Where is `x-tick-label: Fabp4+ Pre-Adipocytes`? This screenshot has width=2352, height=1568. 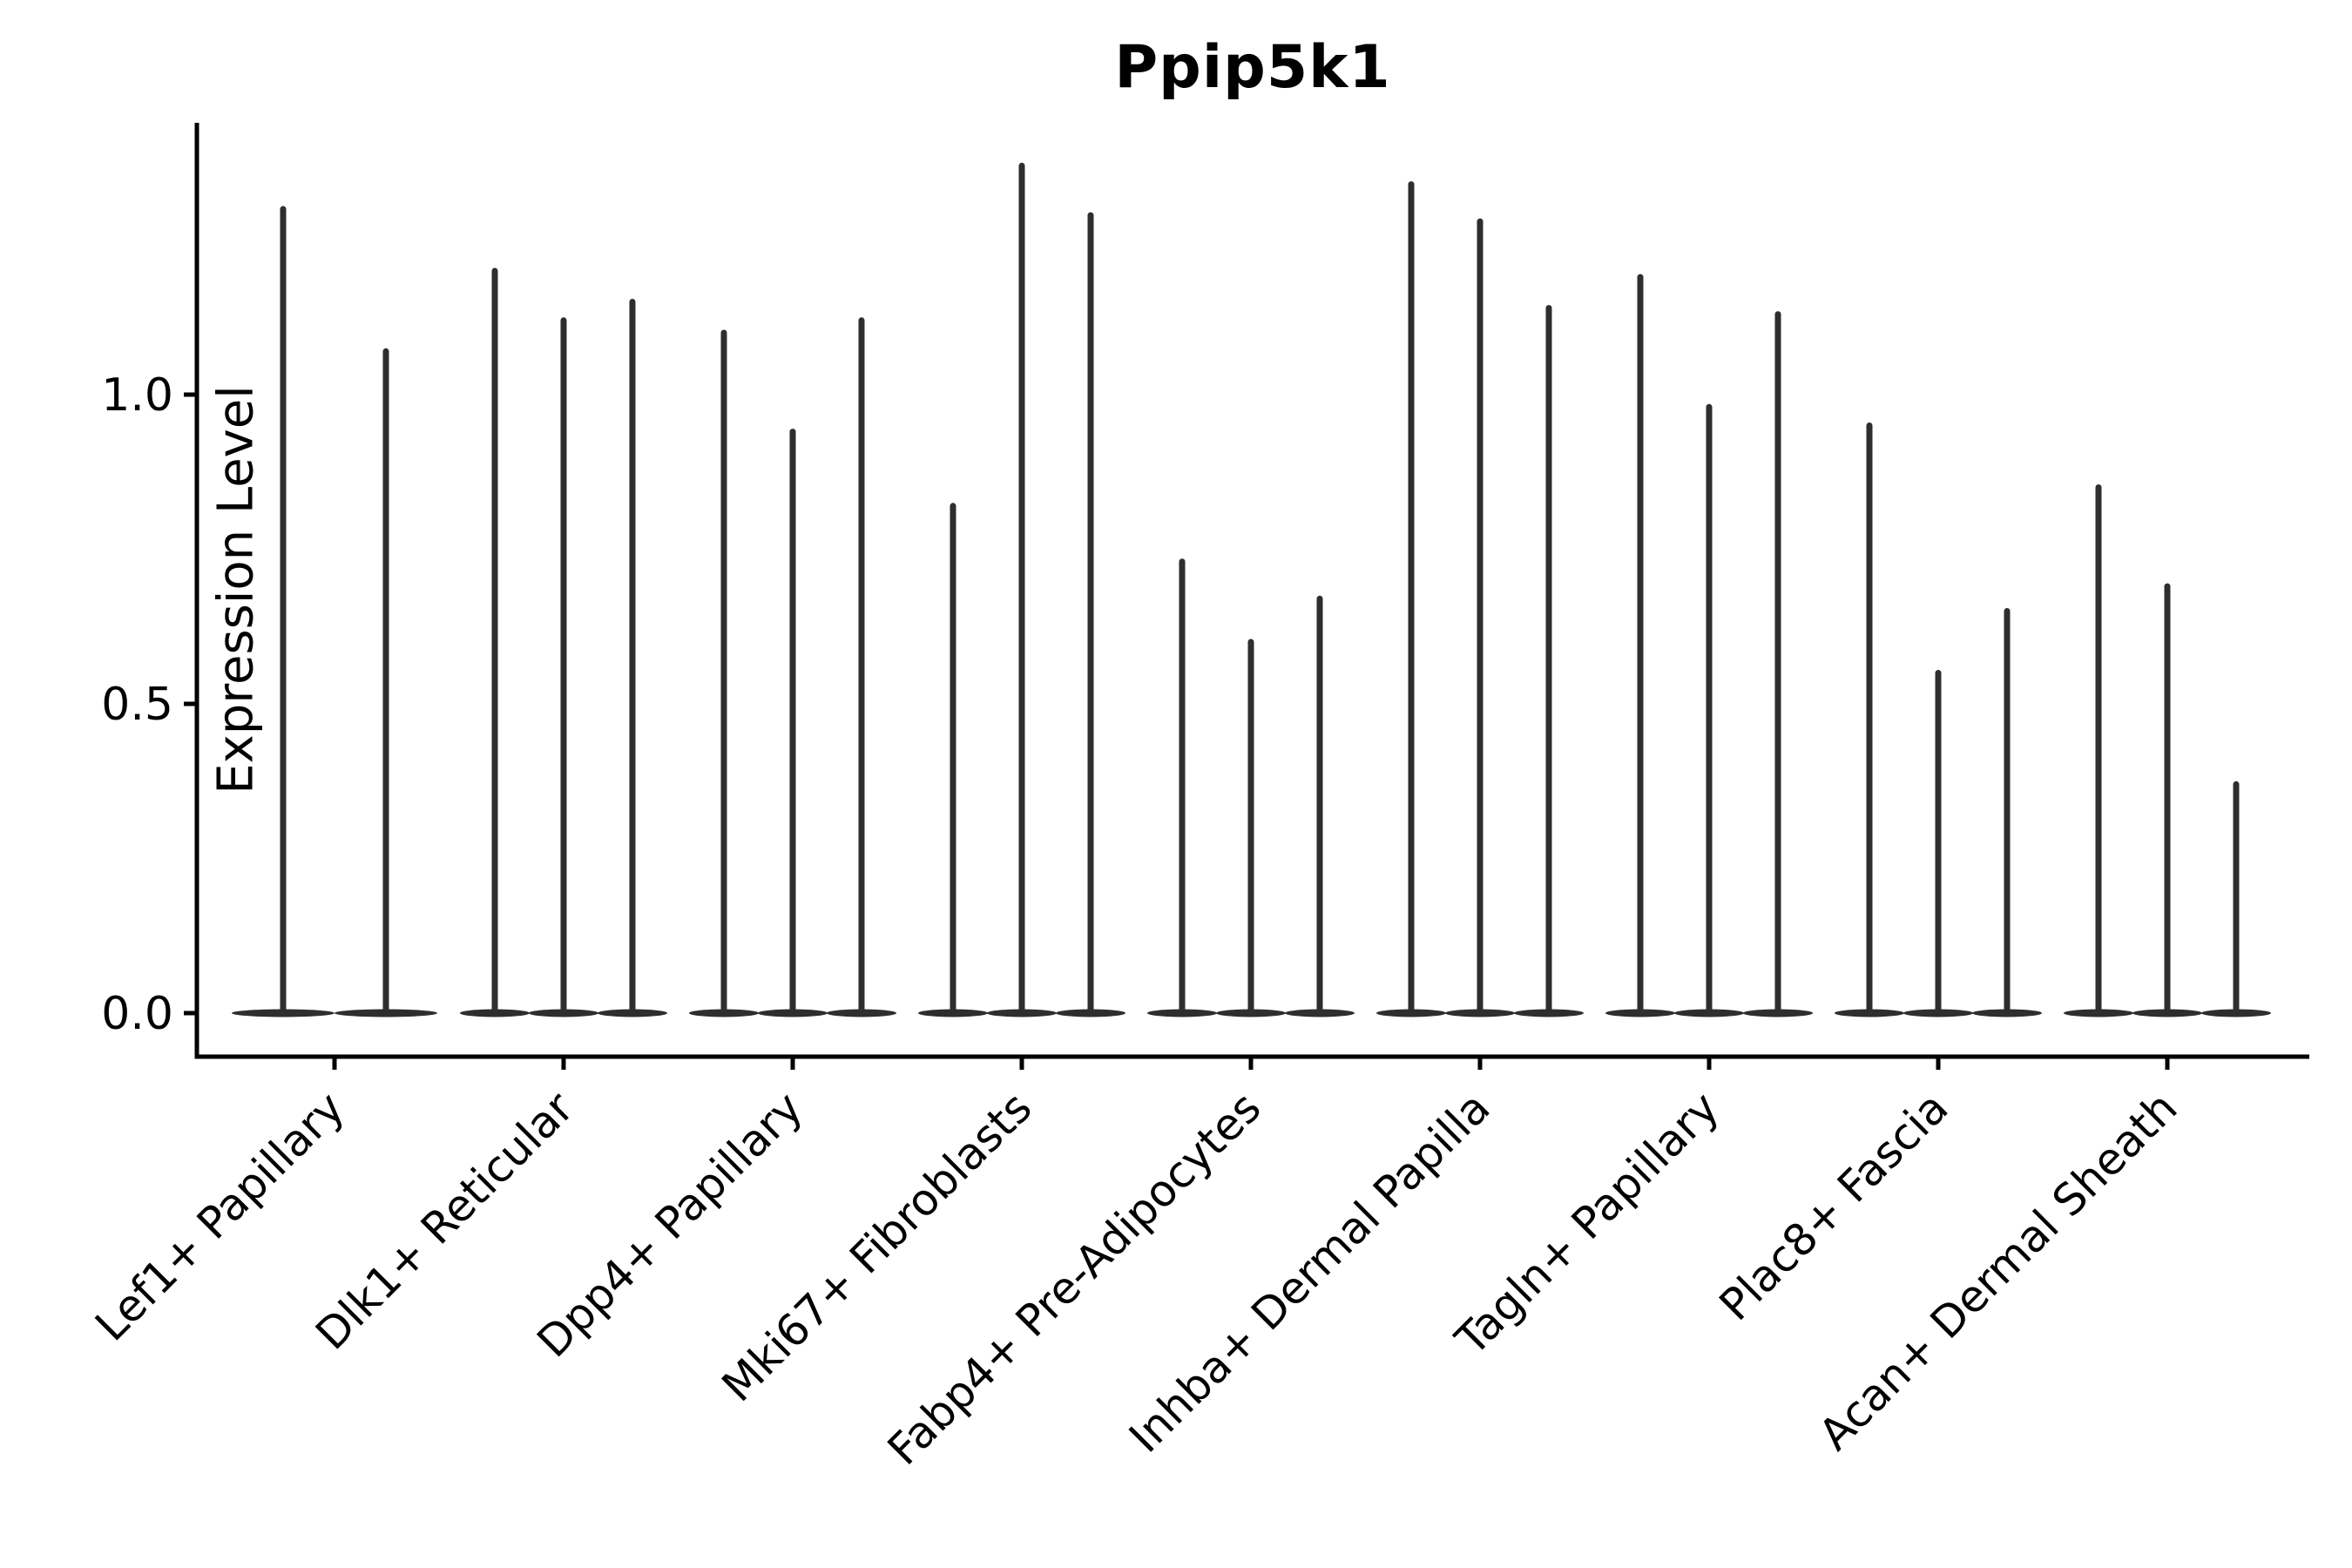
x-tick-label: Fabp4+ Pre-Adipocytes is located at coordinates (1074, 1278).